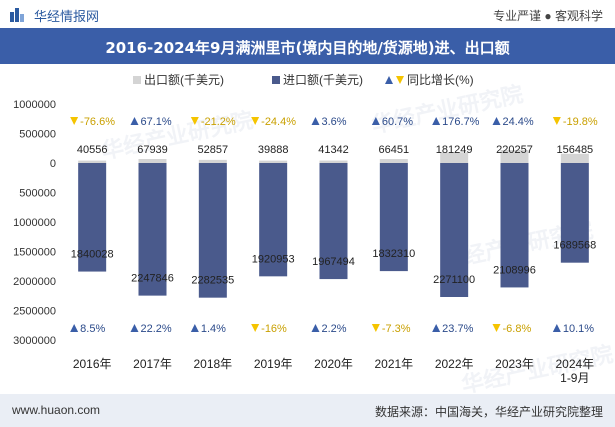 The image size is (615, 427). I want to click on export-growth-label: 176.7%, so click(461, 122).